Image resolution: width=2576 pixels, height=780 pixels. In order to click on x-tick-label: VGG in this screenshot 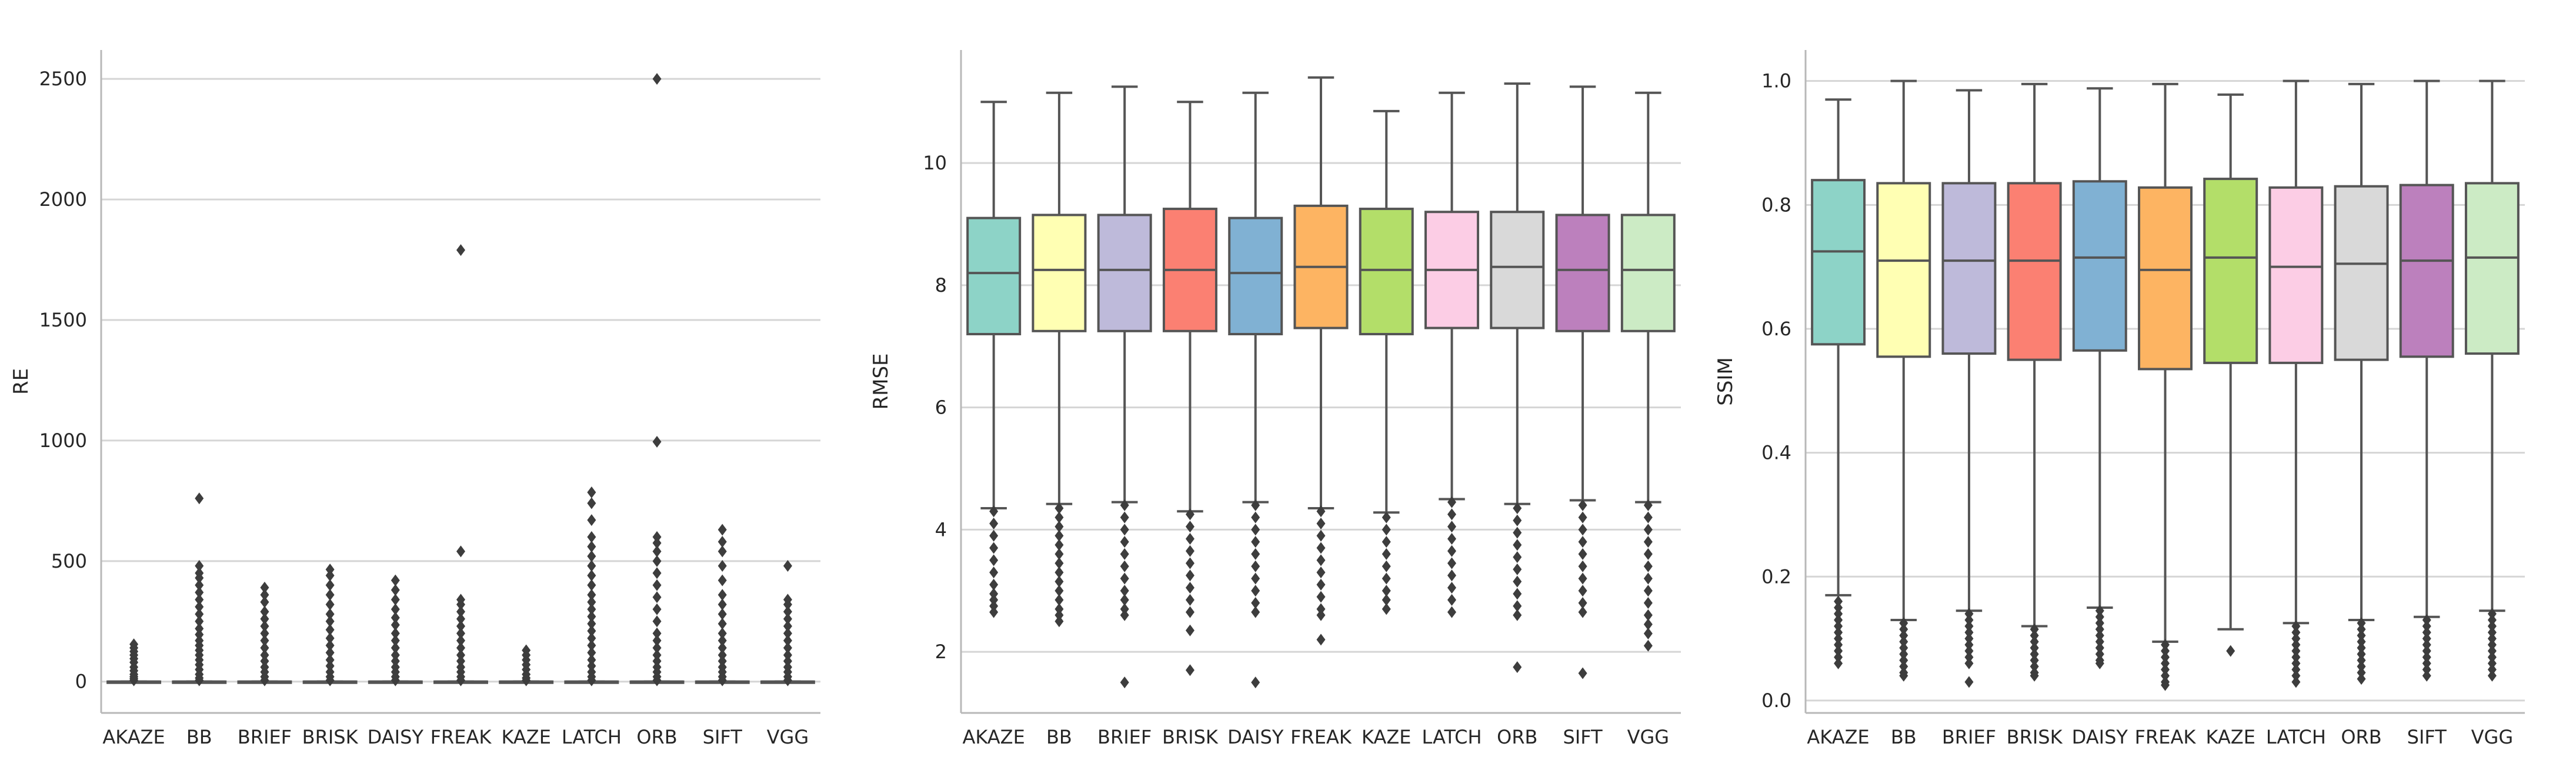, I will do `click(2492, 737)`.